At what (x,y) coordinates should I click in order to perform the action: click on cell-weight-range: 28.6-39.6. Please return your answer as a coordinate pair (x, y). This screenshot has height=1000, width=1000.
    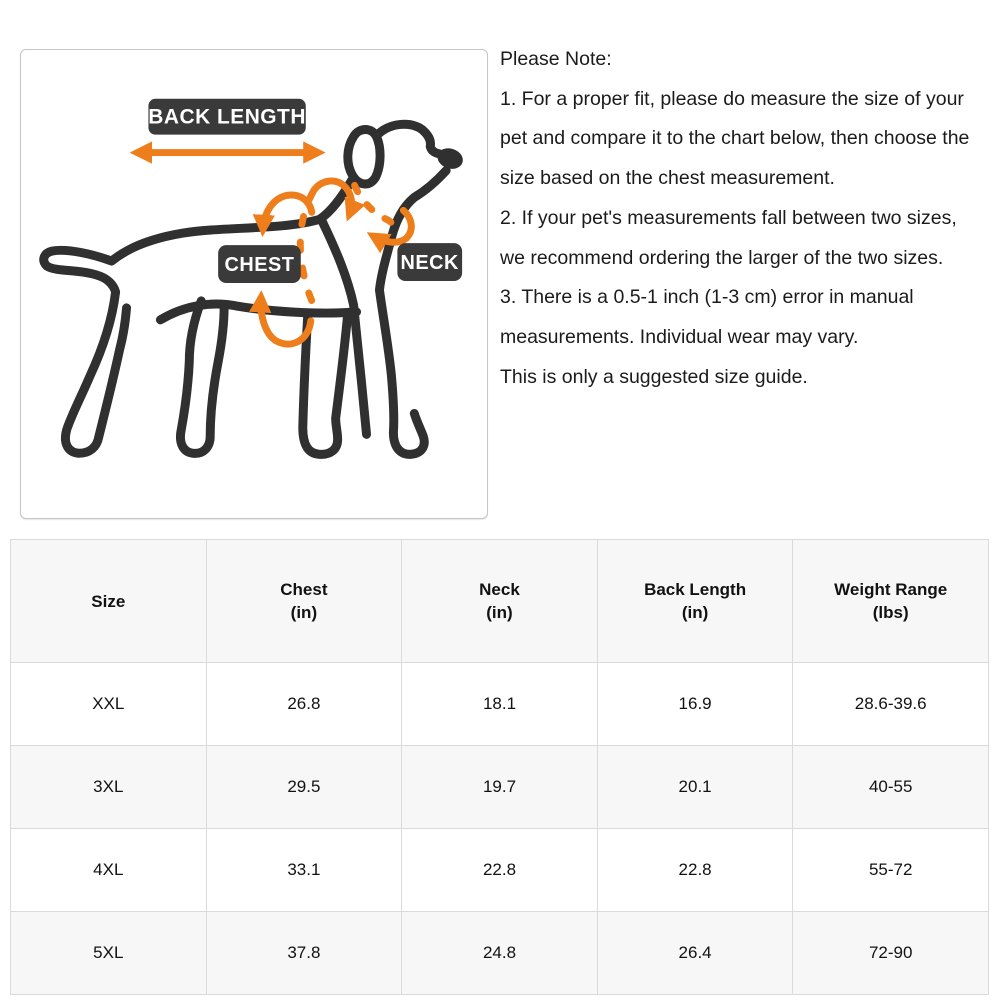
    Looking at the image, I should click on (890, 704).